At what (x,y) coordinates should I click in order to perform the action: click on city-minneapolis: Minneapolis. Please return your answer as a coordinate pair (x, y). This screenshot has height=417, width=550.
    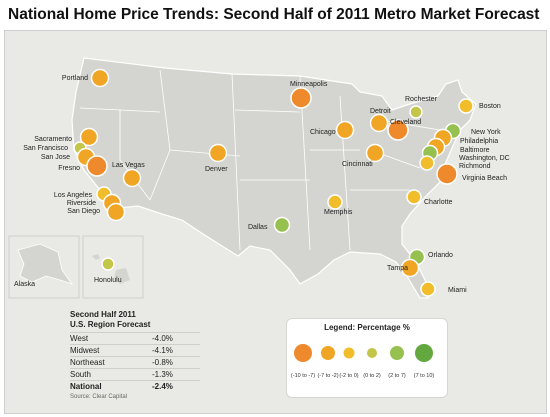
    Looking at the image, I should click on (309, 95).